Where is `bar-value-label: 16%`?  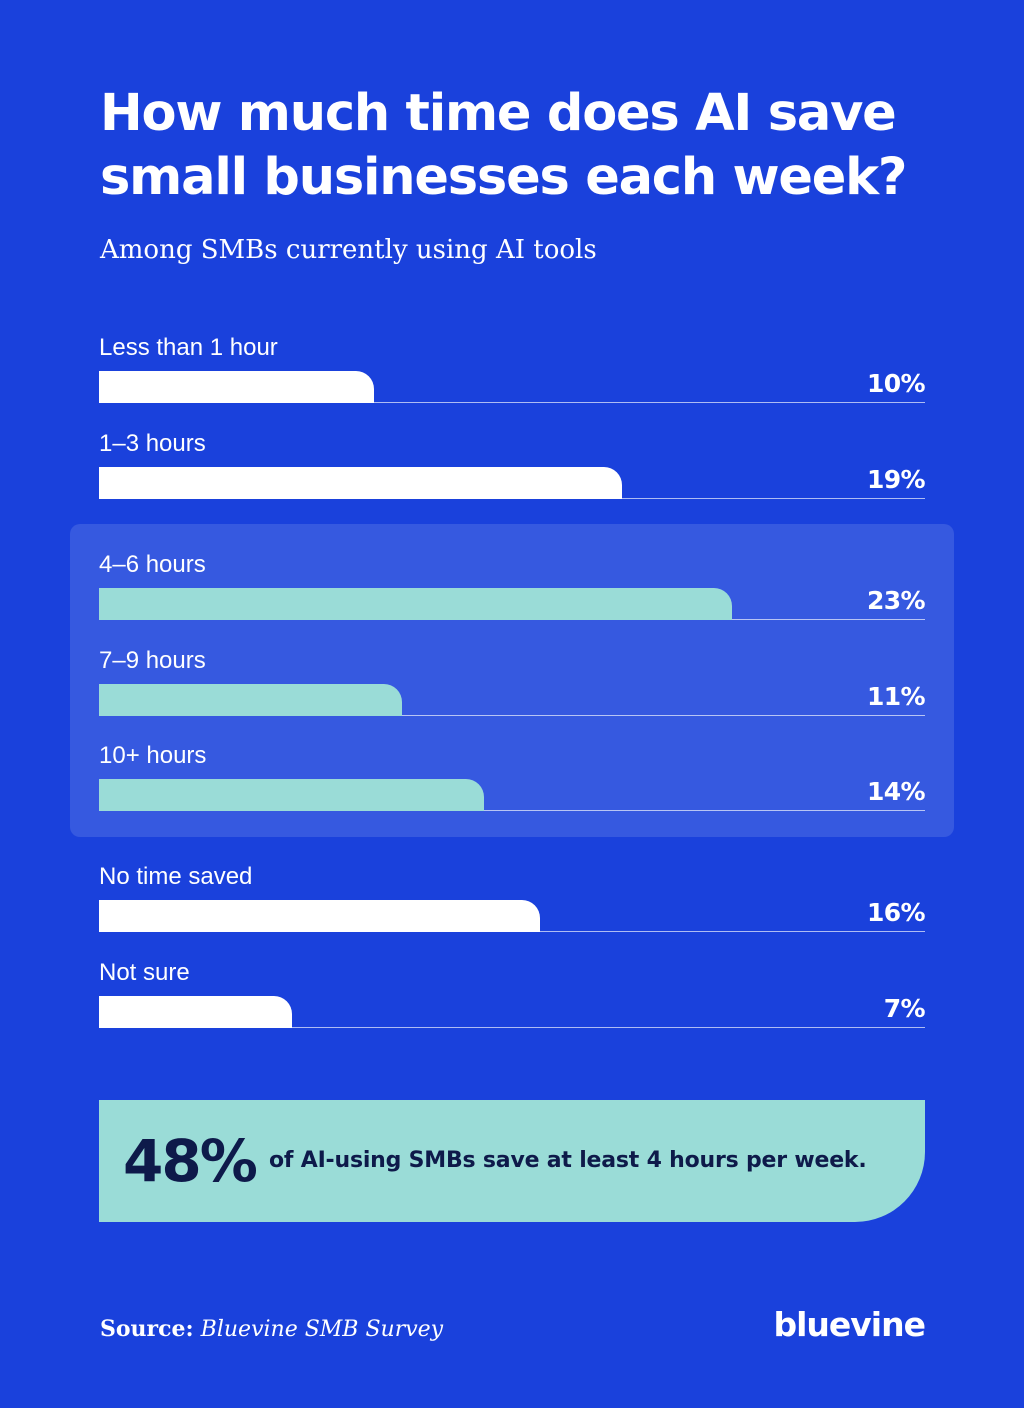
bar-value-label: 16% is located at coordinates (896, 912).